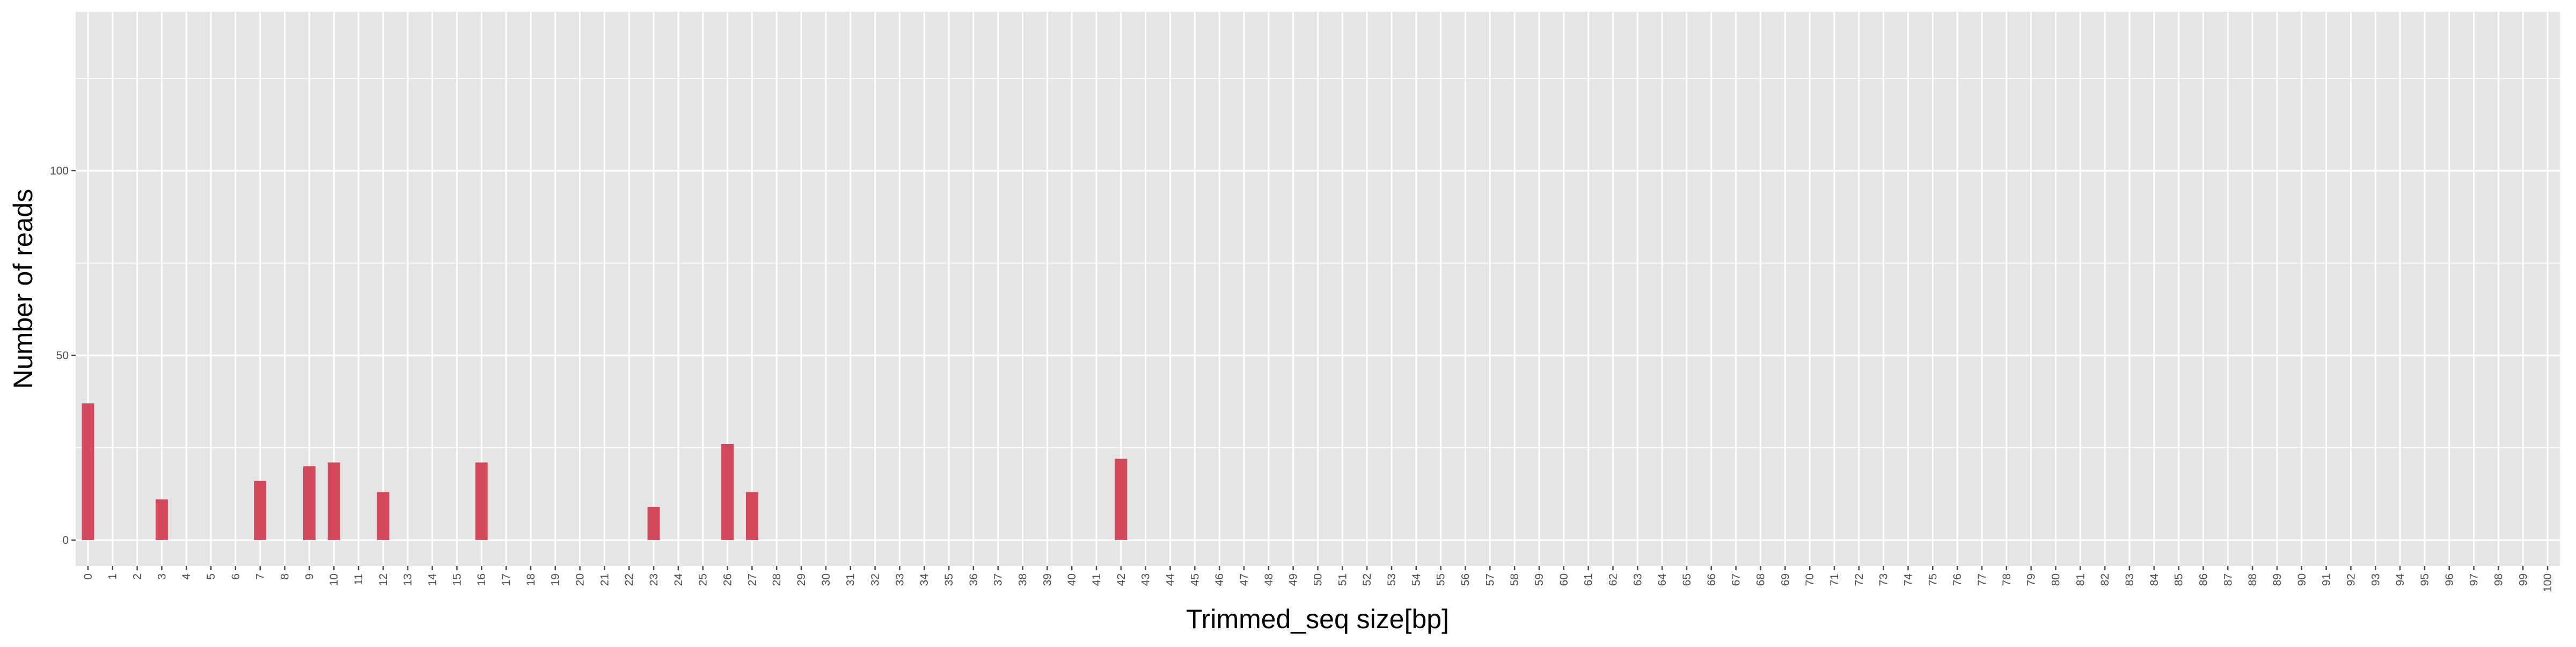 Image resolution: width=2576 pixels, height=647 pixels. What do you see at coordinates (2523, 579) in the screenshot?
I see `x-tick-label: 99` at bounding box center [2523, 579].